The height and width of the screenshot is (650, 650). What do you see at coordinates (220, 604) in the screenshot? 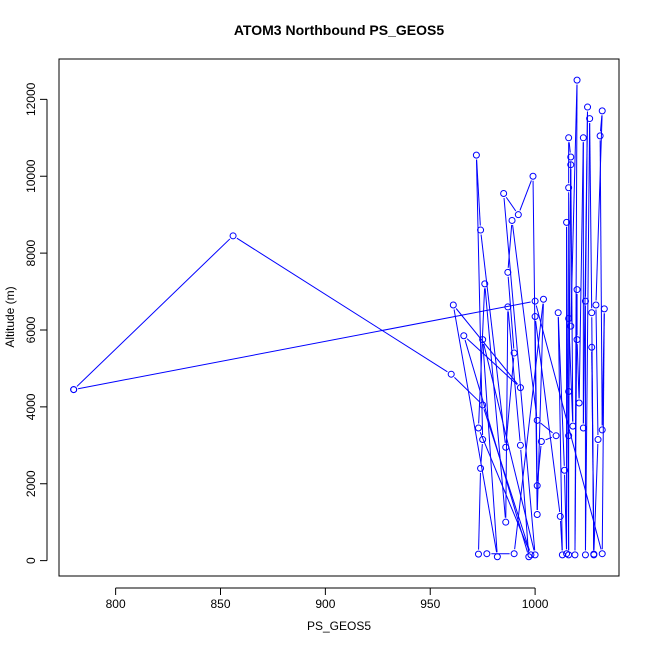
I see `x-tick-label: 850` at bounding box center [220, 604].